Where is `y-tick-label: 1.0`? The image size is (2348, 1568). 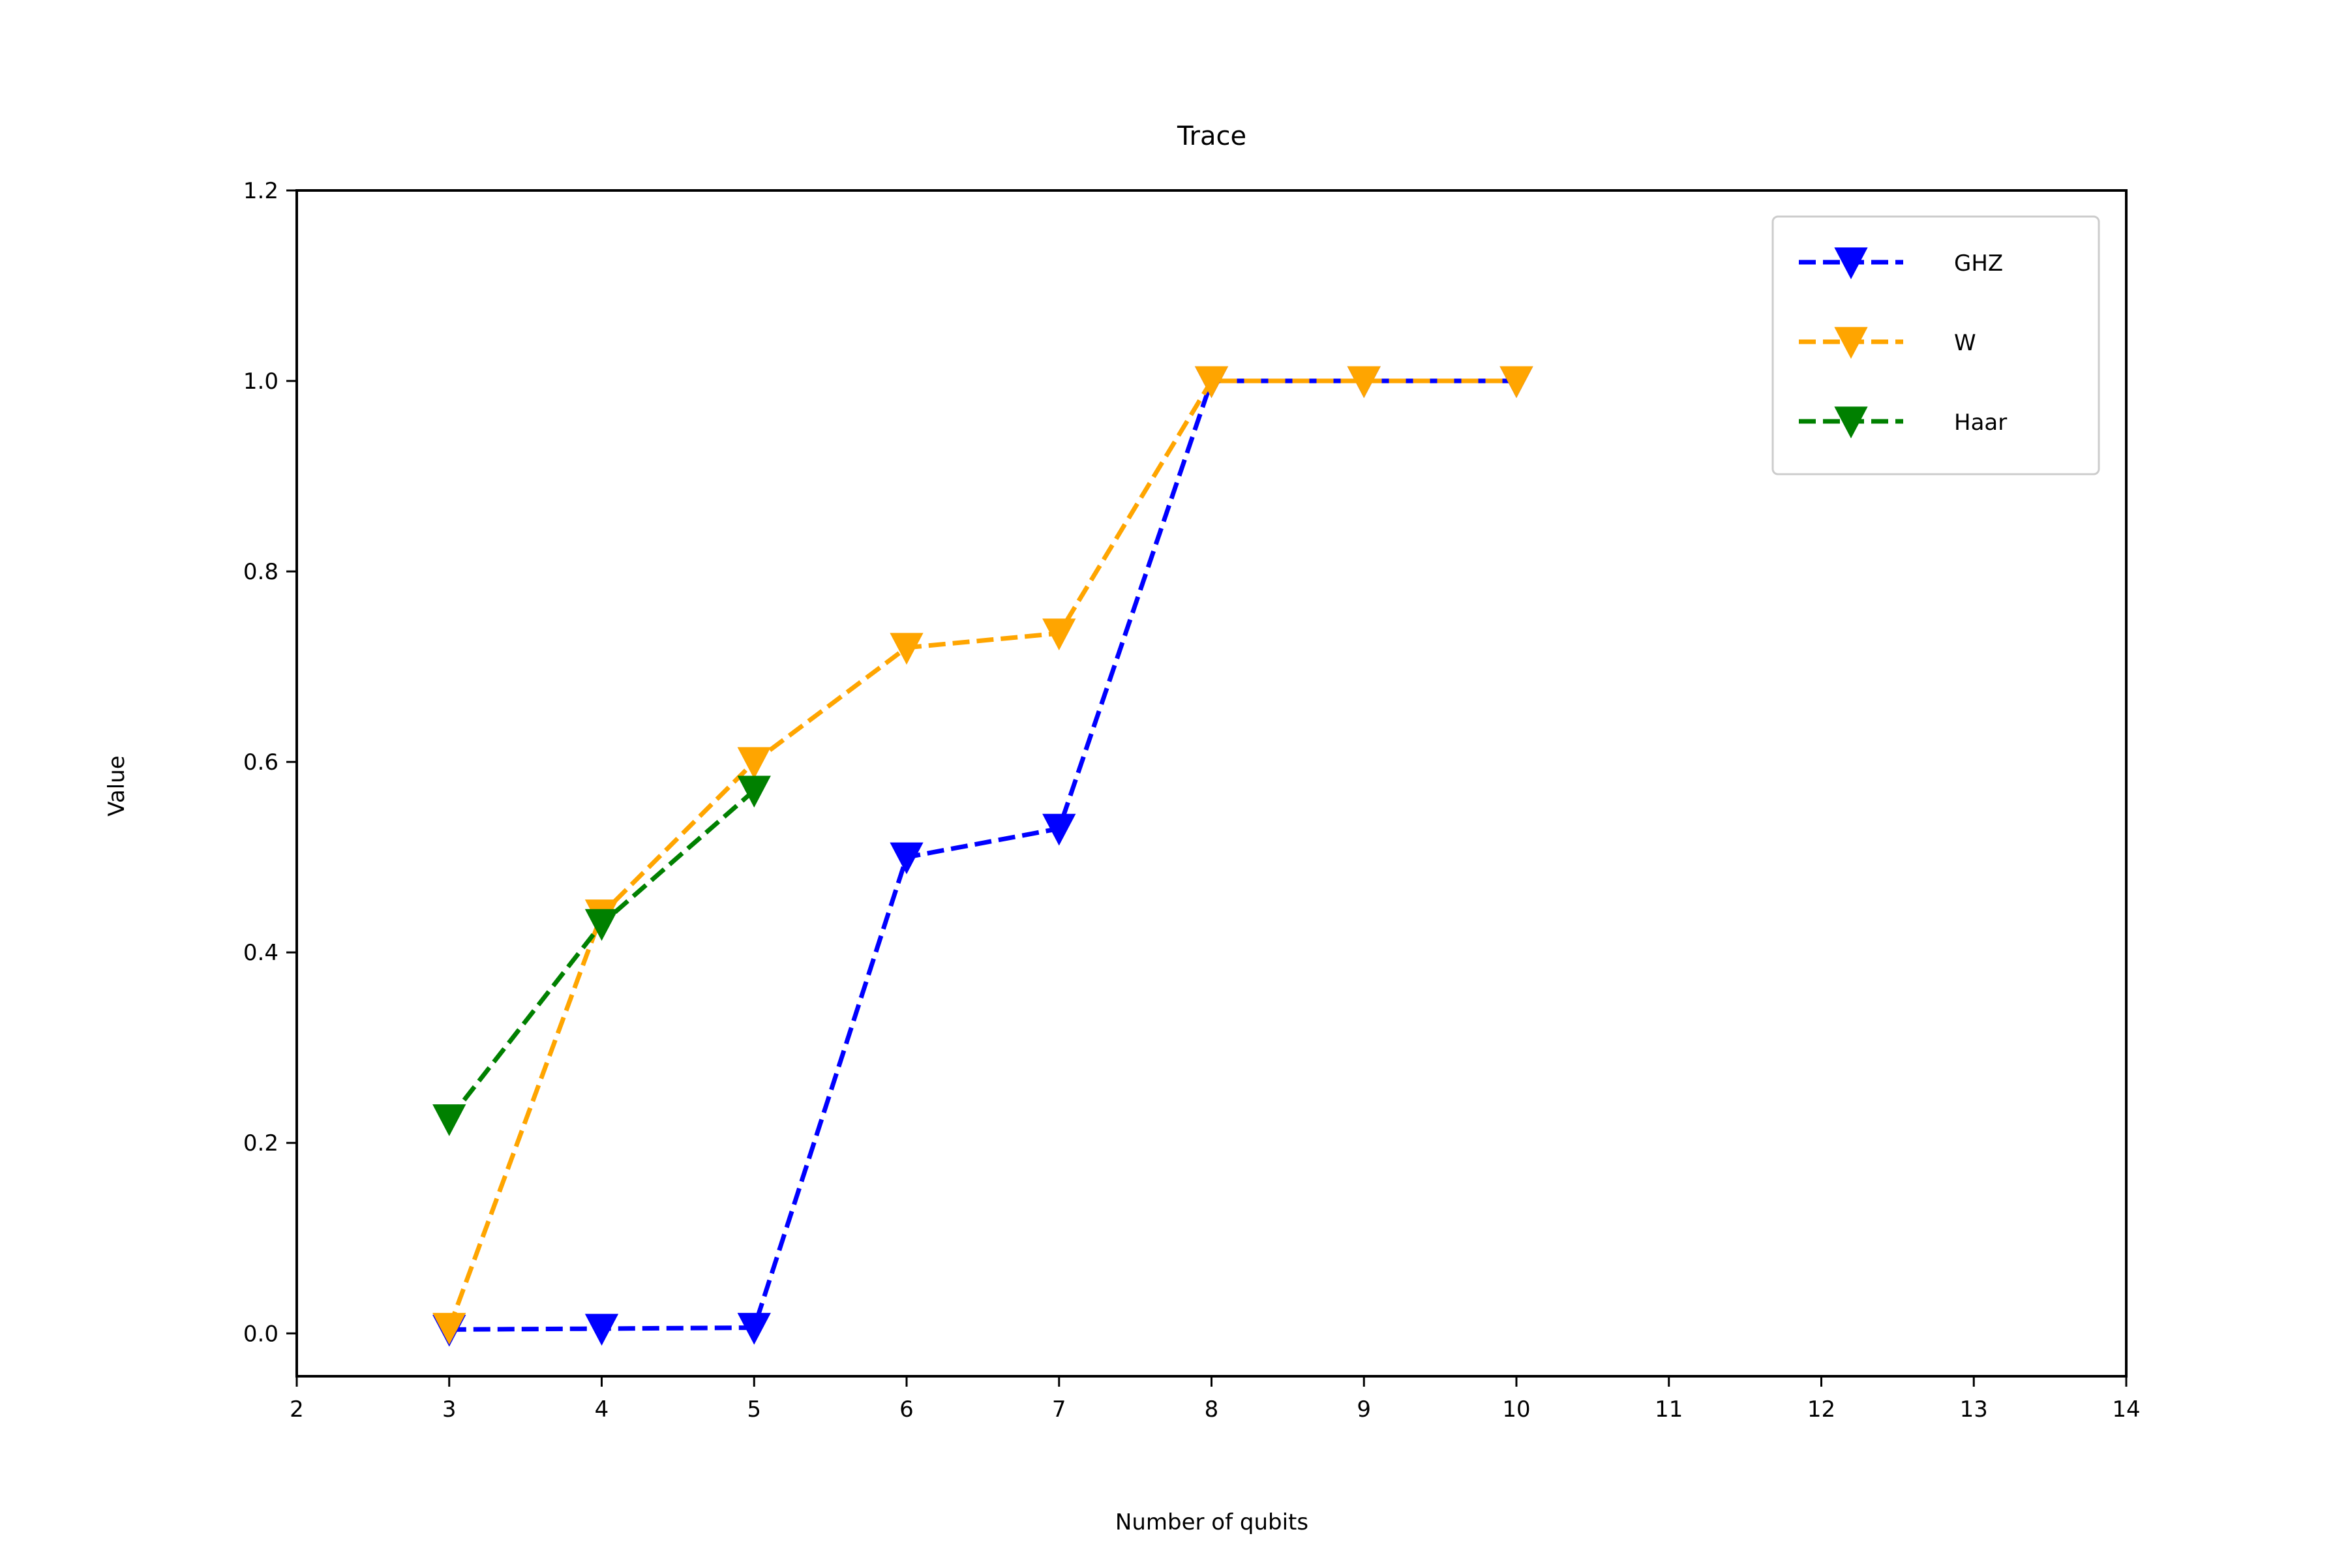
y-tick-label: 1.0 is located at coordinates (261, 382).